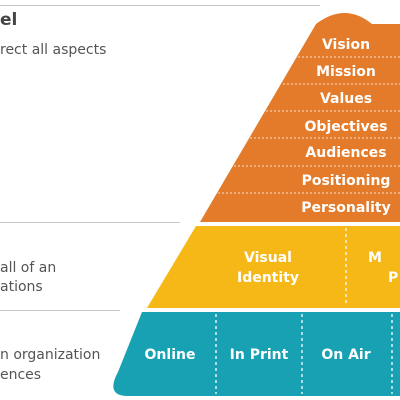 The width and height of the screenshot is (400, 400). Describe the element at coordinates (346, 45) in the screenshot. I see `tier-label-vision: Vision` at that location.